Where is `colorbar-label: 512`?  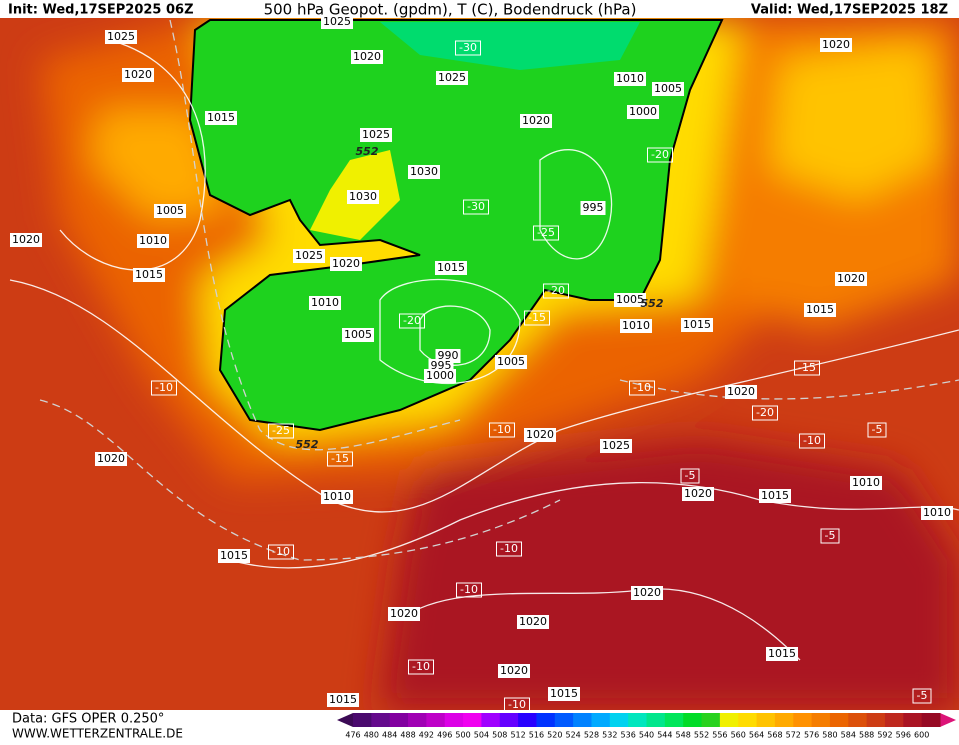
colorbar-label: 512 is located at coordinates (517, 735).